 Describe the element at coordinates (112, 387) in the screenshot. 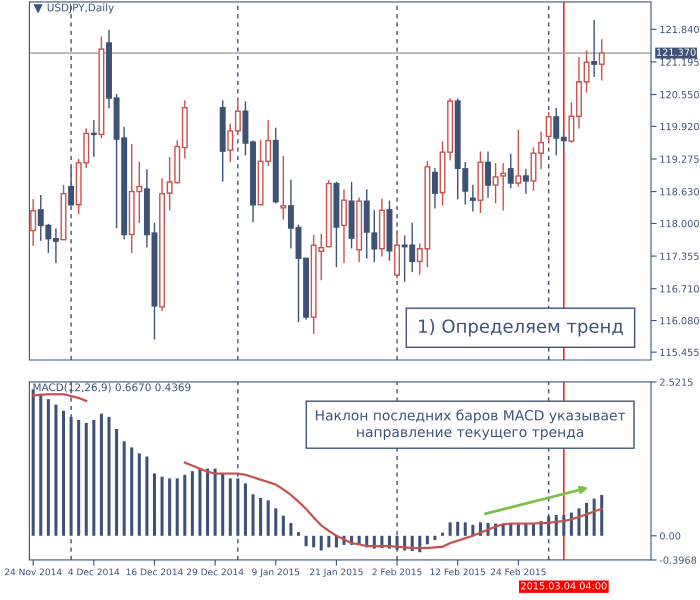

I see `chart-title: MACD(12,26,9) 0.6670 0.4369` at that location.